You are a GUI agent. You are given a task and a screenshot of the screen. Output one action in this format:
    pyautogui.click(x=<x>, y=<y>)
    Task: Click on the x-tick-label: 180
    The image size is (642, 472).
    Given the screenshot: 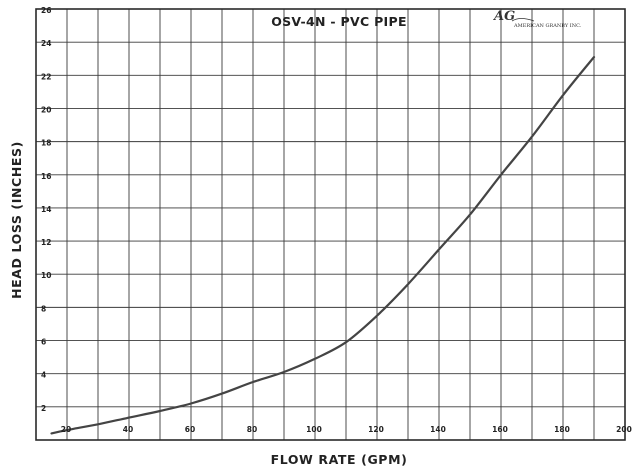 What is the action you would take?
    pyautogui.click(x=562, y=429)
    